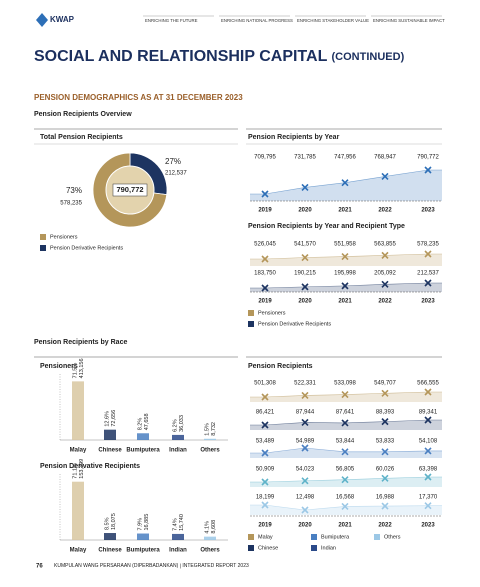 This screenshot has height=587, width=480. I want to click on bar-count-label: 72,656, so click(114, 418).